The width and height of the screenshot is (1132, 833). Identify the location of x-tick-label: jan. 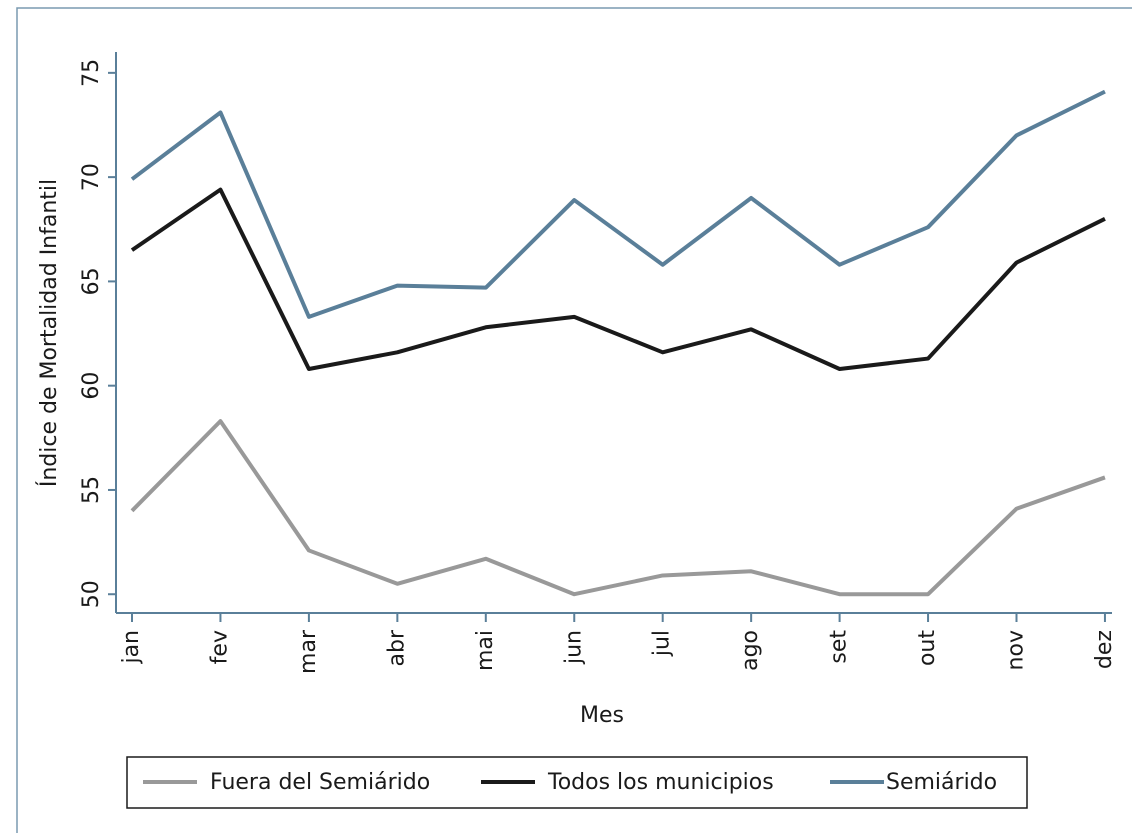
(131, 647).